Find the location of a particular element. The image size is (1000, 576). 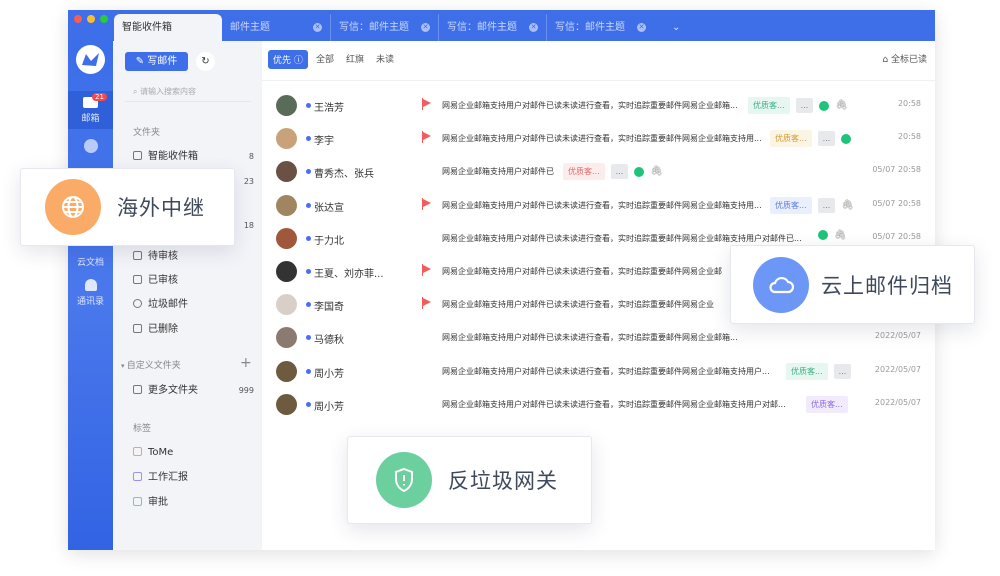

rail-chat is located at coordinates (90, 146).